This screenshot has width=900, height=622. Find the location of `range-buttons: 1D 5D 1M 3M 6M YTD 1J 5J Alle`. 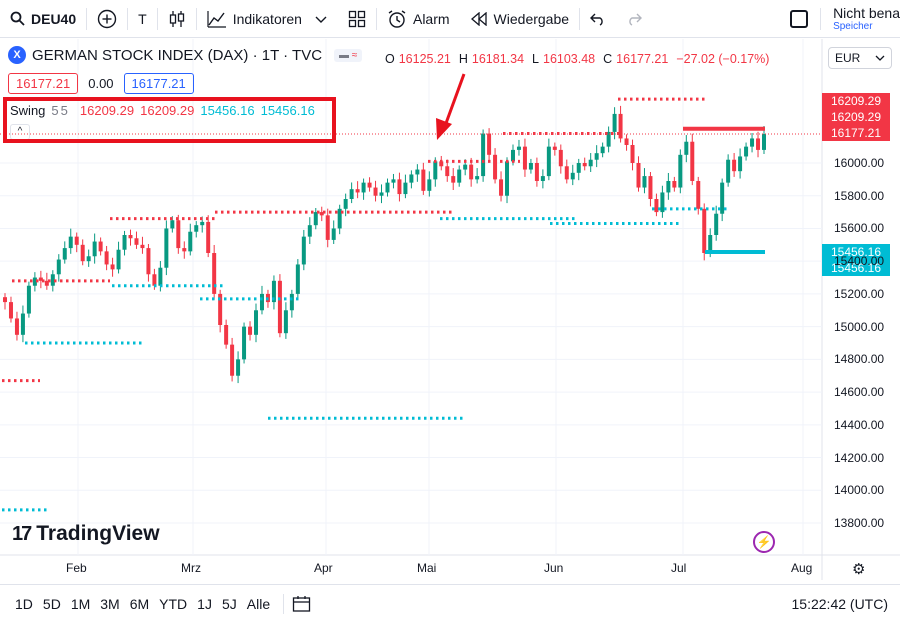

range-buttons: 1D 5D 1M 3M 6M YTD 1J 5J Alle is located at coordinates (142, 604).